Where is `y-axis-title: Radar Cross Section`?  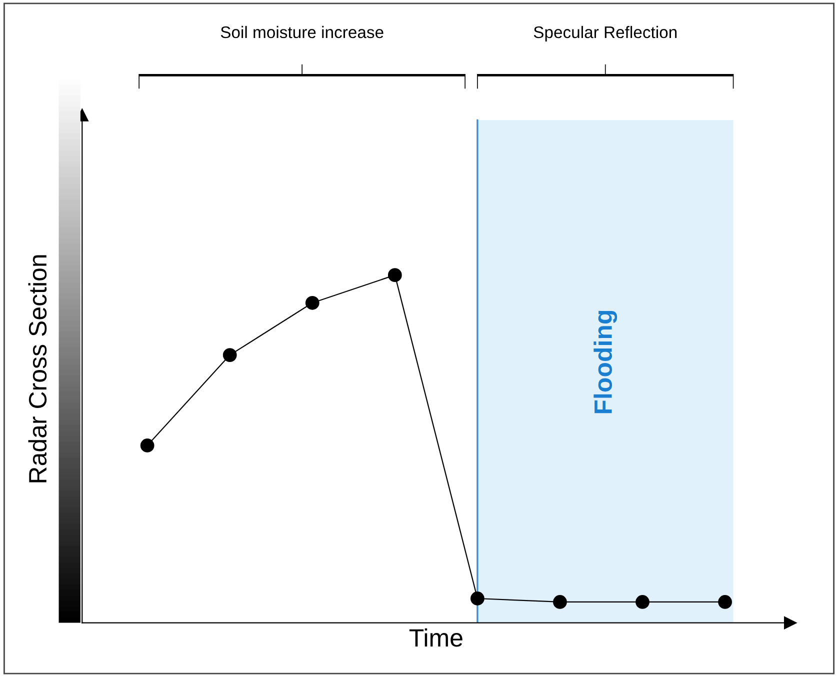 y-axis-title: Radar Cross Section is located at coordinates (37, 368).